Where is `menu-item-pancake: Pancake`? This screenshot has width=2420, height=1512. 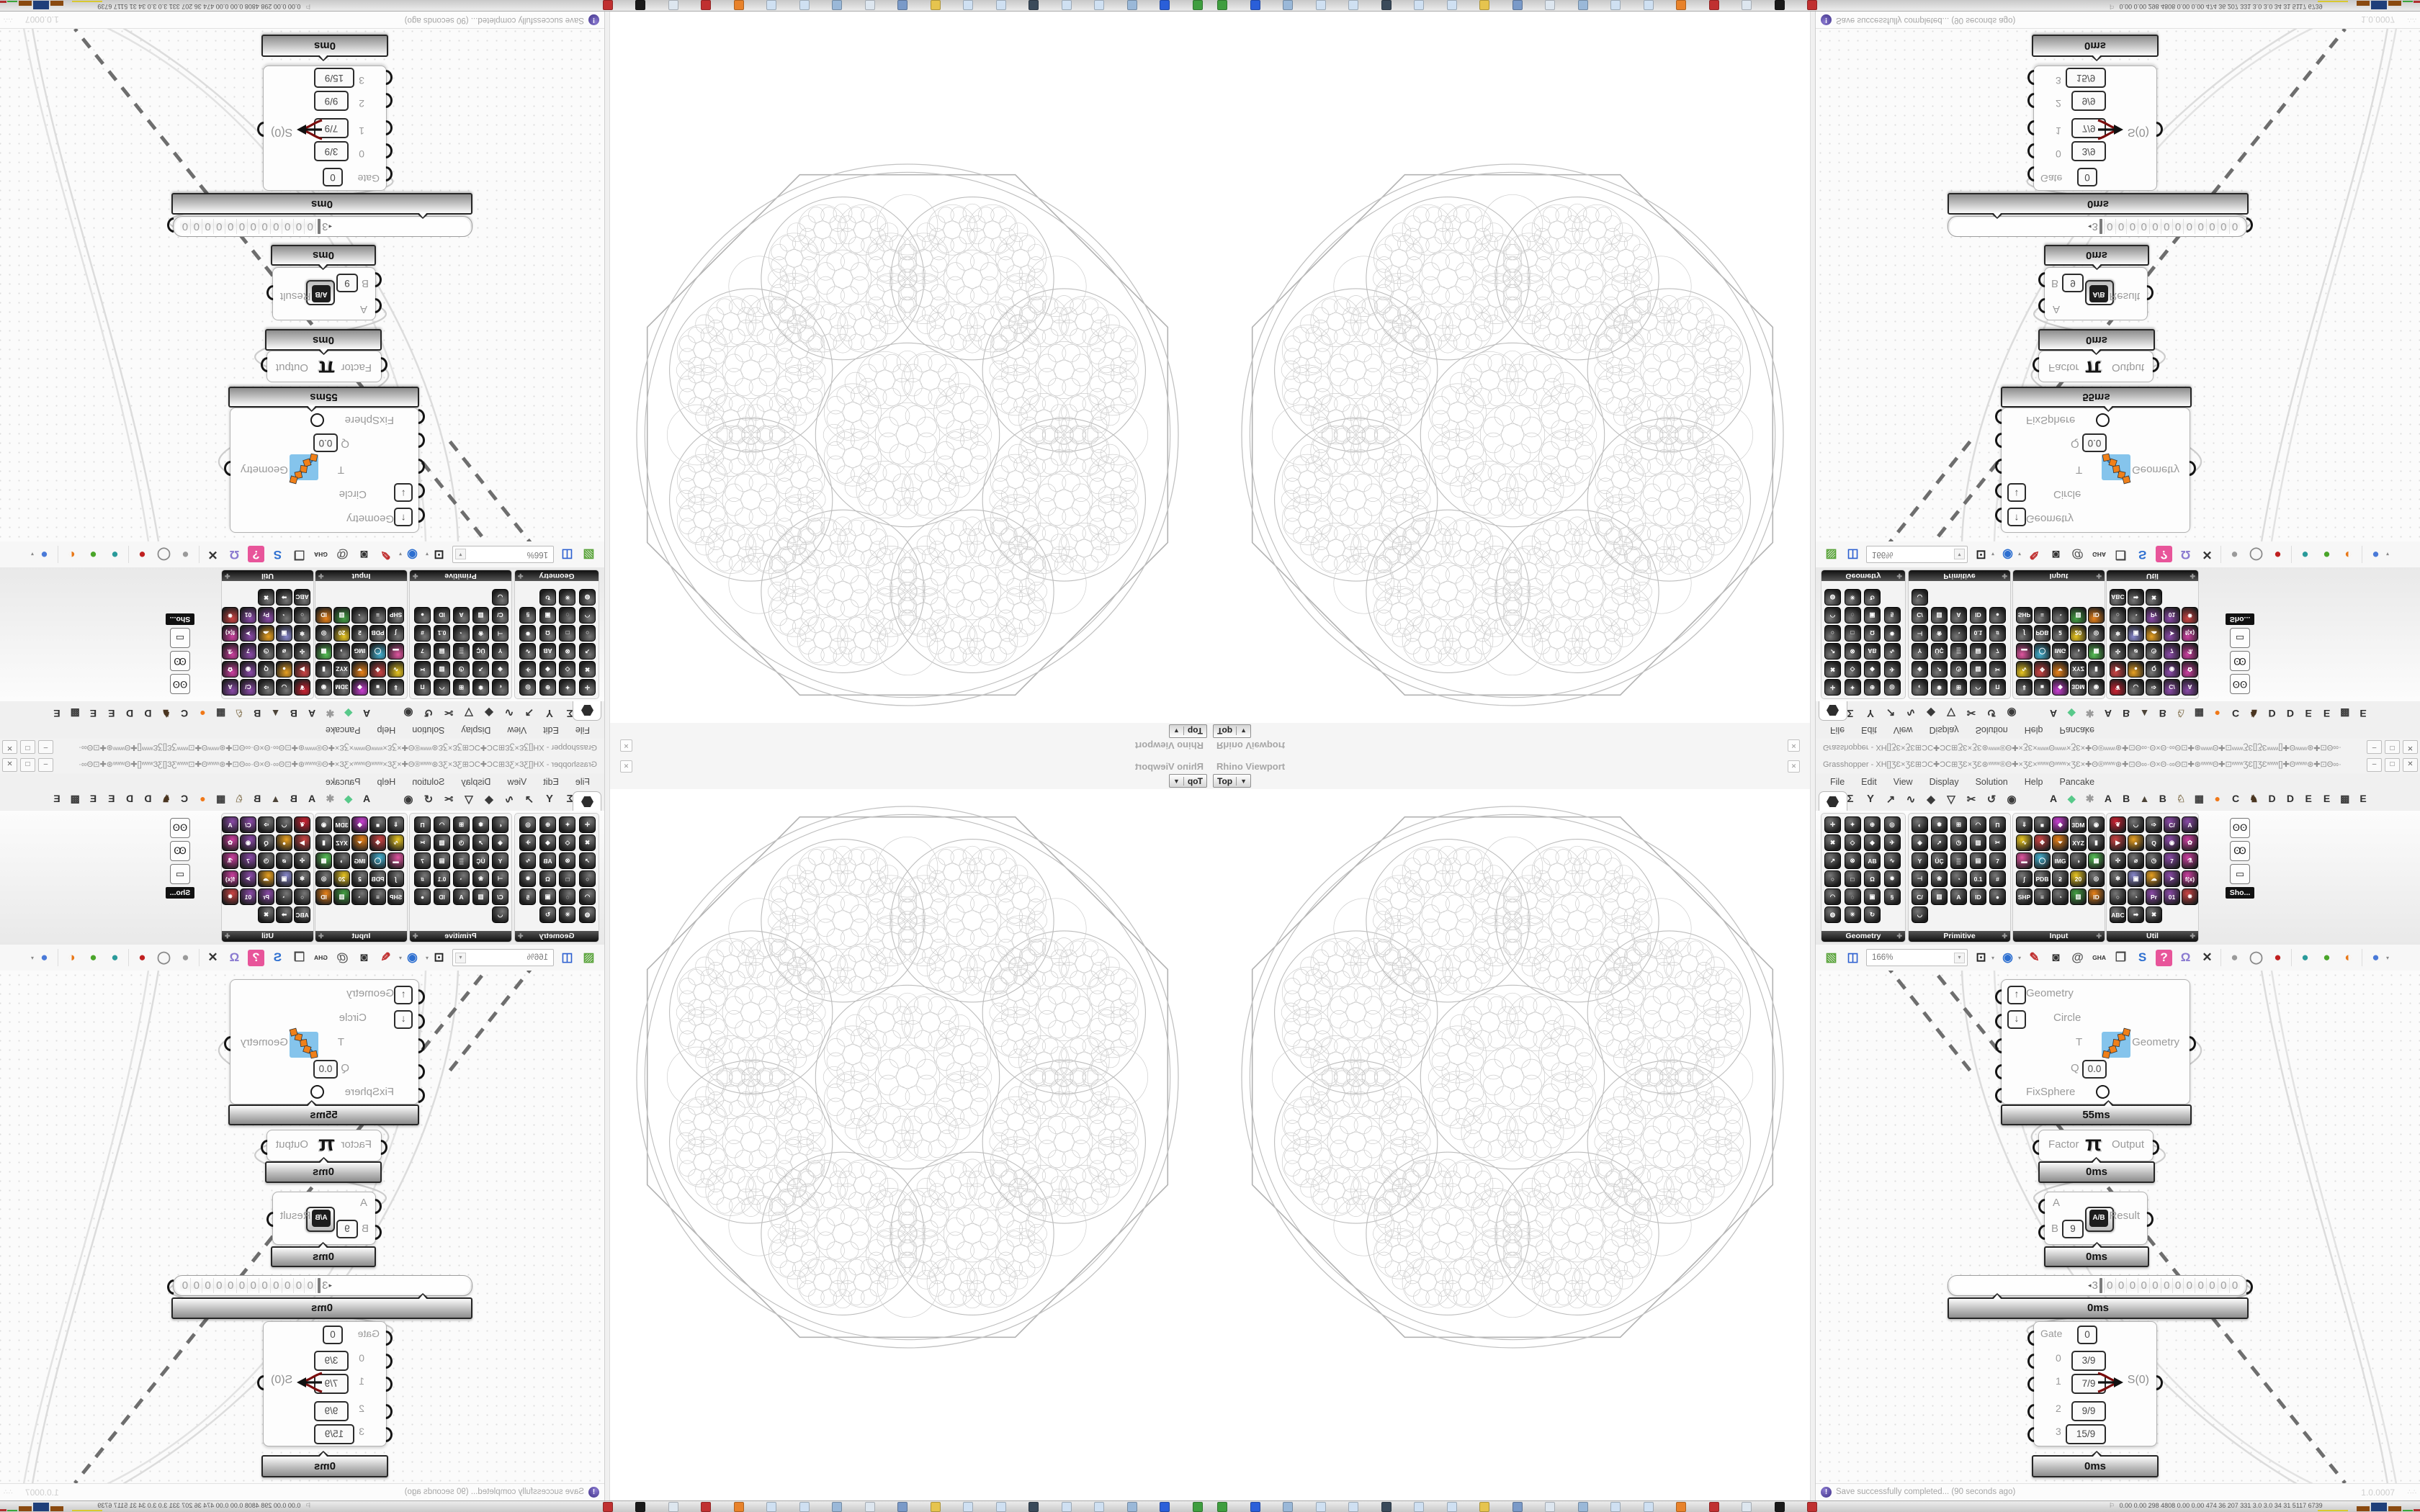
menu-item-pancake: Pancake is located at coordinates (2077, 782).